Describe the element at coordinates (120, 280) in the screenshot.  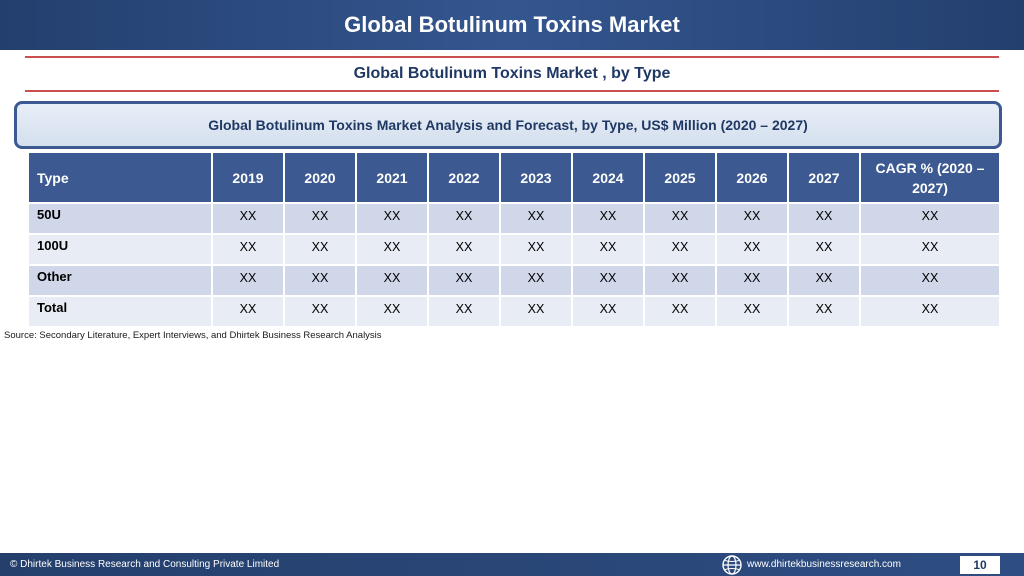
I see `row-label: Other` at that location.